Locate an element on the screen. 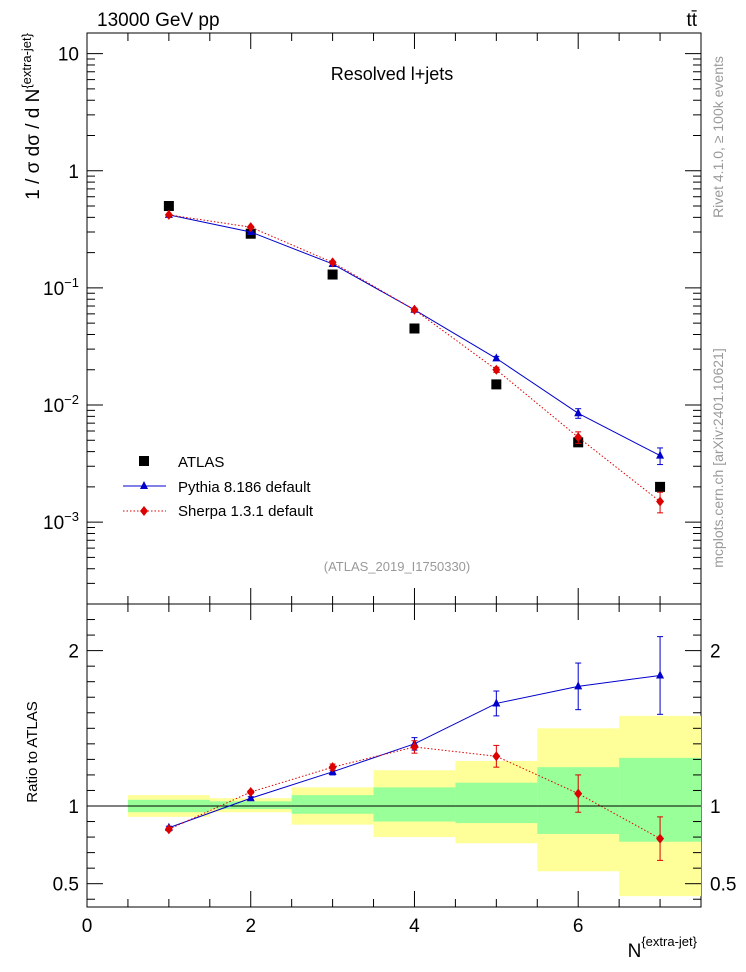 This screenshot has height=972, width=746. main-y-axis-label-sup: {extra-jet} is located at coordinates (26, 60).